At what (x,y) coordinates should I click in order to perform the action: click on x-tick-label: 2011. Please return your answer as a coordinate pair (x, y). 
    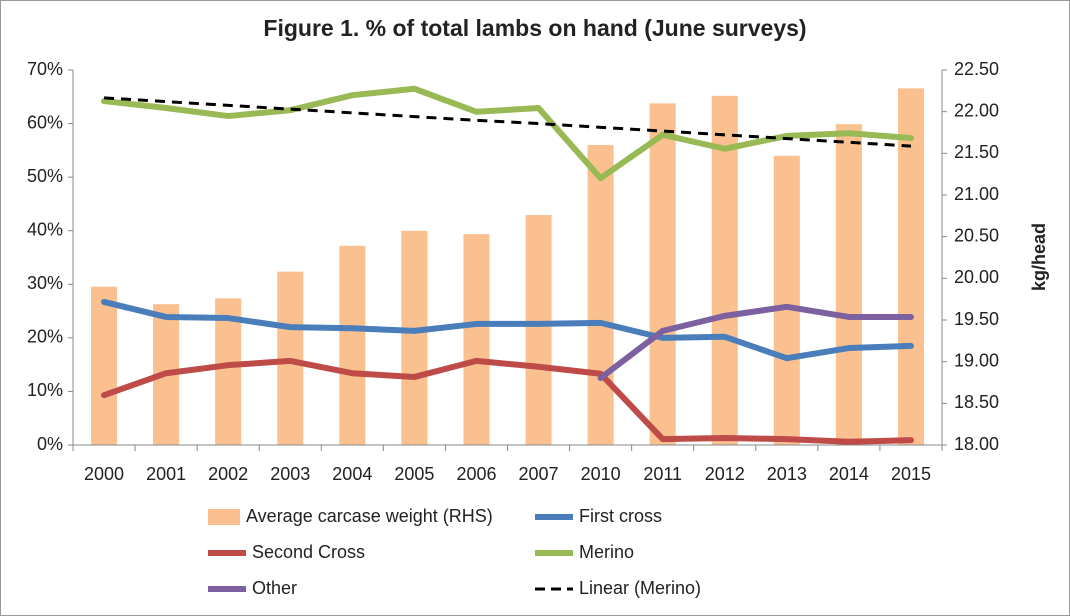
    Looking at the image, I should click on (662, 474).